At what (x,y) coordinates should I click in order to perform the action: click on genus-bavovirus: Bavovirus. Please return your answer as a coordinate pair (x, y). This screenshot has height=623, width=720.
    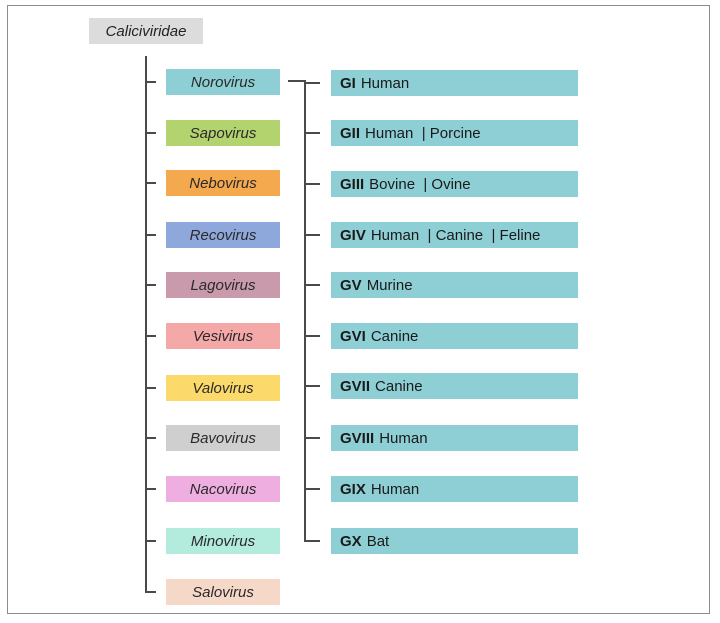
    Looking at the image, I should click on (223, 438).